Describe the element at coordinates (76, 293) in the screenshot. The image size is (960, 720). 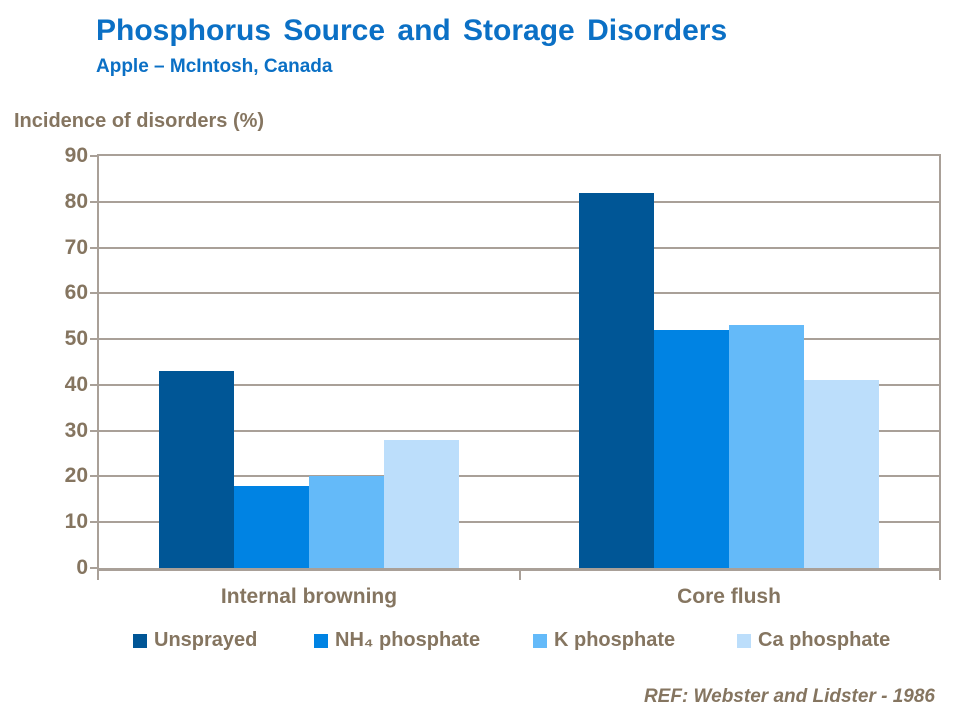
I see `y-tick-label-60: 60` at that location.